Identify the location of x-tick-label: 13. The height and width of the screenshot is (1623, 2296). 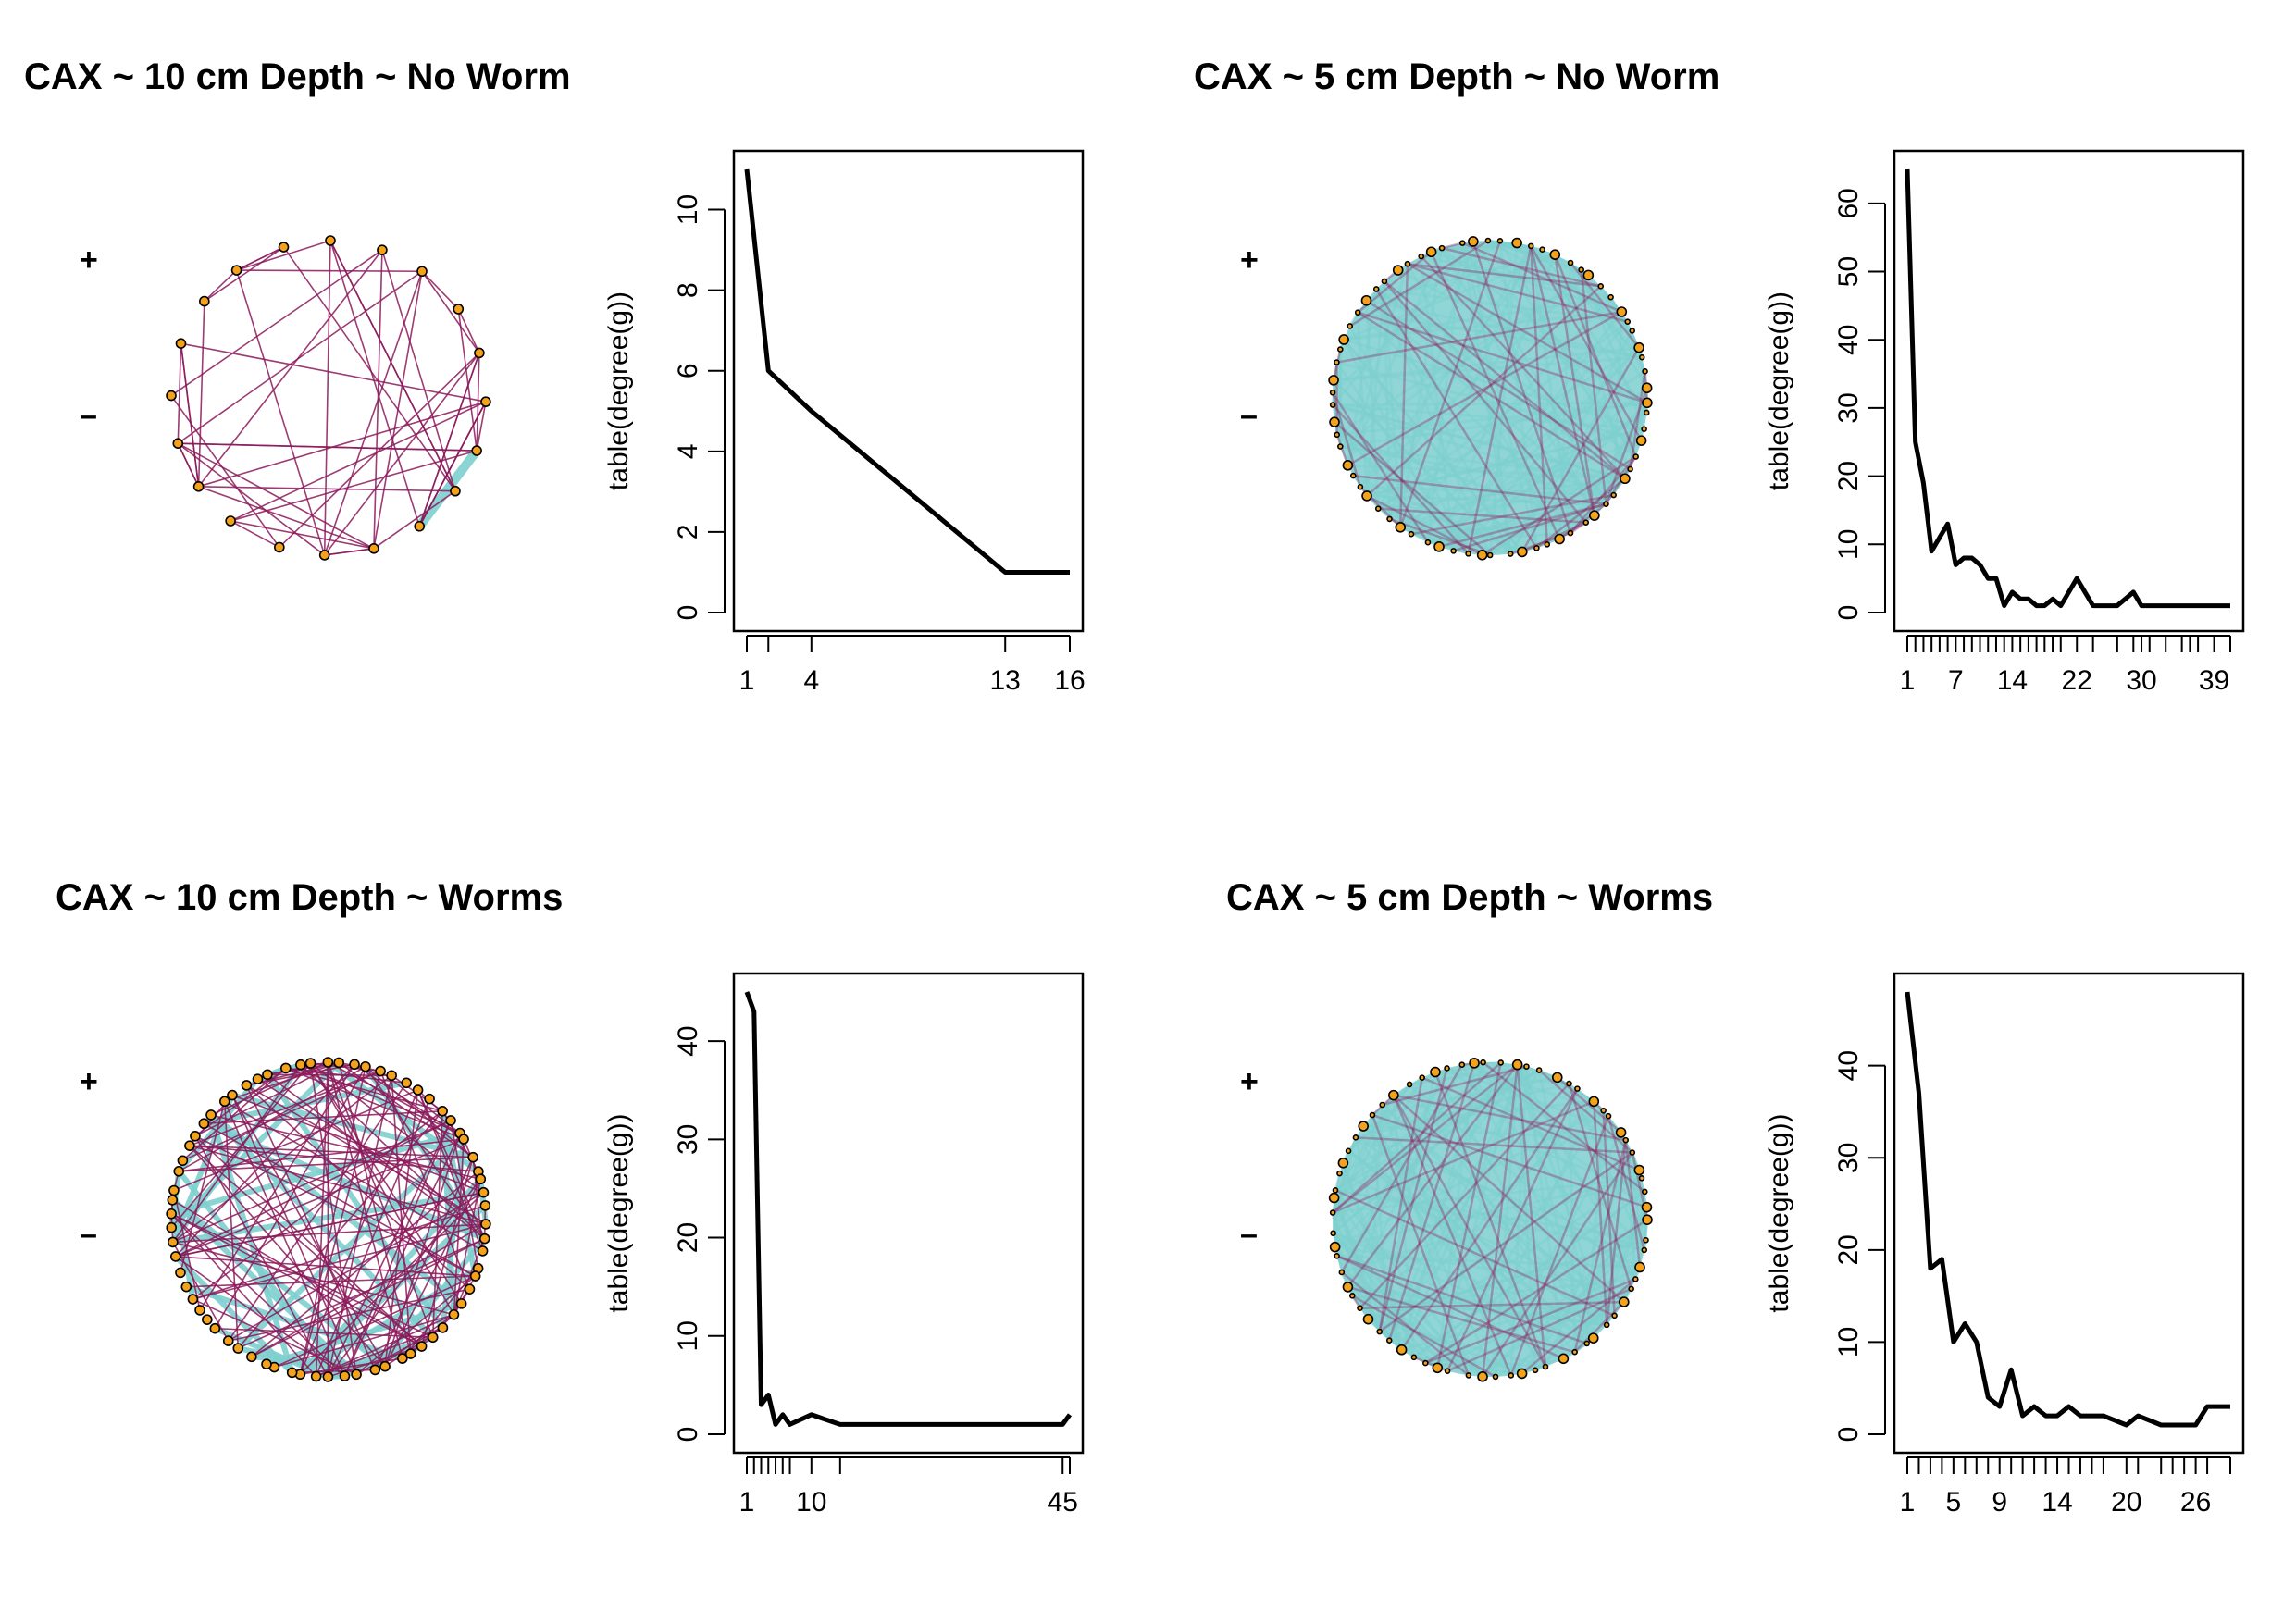
(1005, 680).